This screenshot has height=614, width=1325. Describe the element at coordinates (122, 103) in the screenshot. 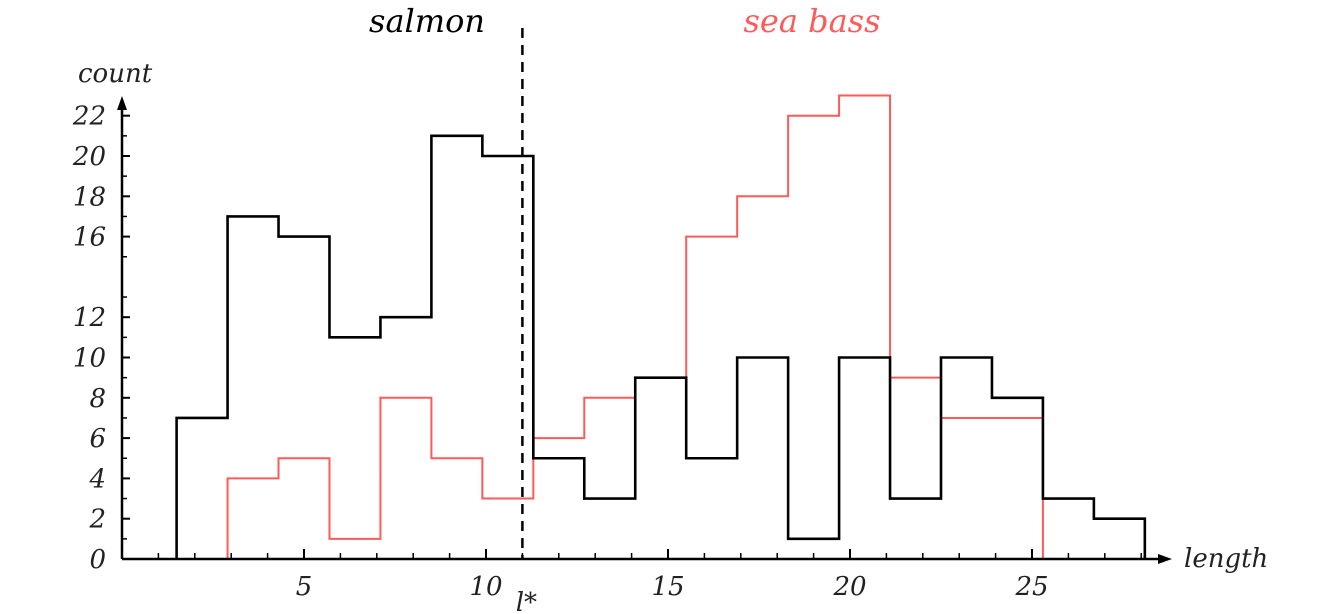

I see `y-axis-arrow-icon` at that location.